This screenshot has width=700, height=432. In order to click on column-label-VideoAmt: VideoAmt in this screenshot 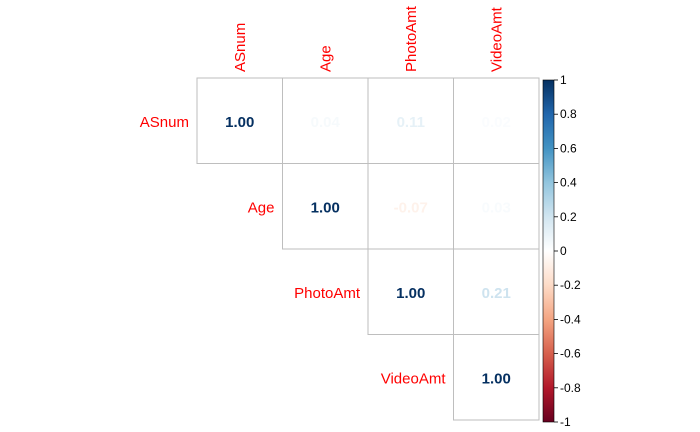, I will do `click(496, 39)`.